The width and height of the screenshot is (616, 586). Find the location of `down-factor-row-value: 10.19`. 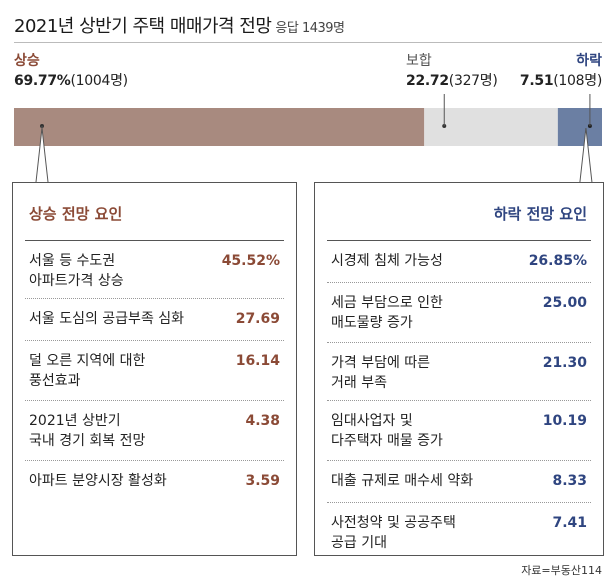

down-factor-row-value: 10.19 is located at coordinates (564, 421).